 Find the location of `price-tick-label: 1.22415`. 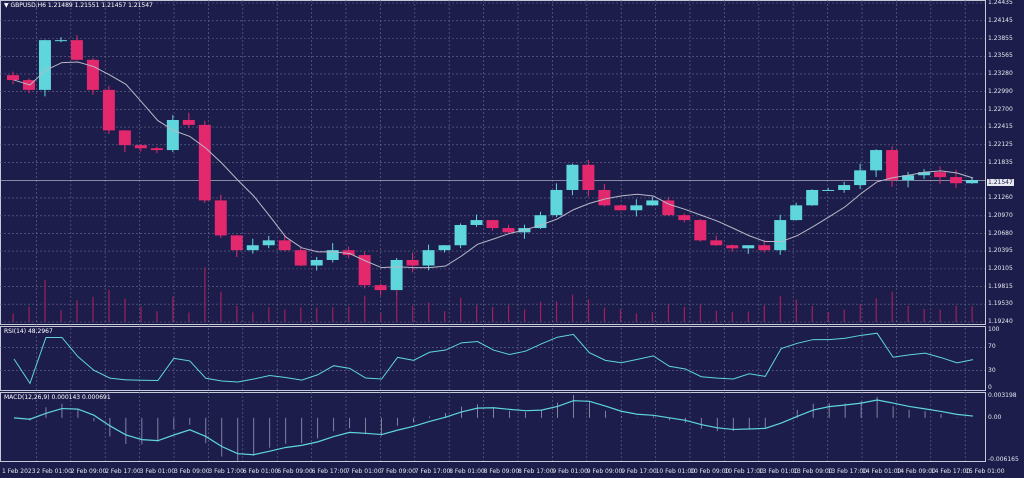

price-tick-label: 1.22415 is located at coordinates (1000, 127).